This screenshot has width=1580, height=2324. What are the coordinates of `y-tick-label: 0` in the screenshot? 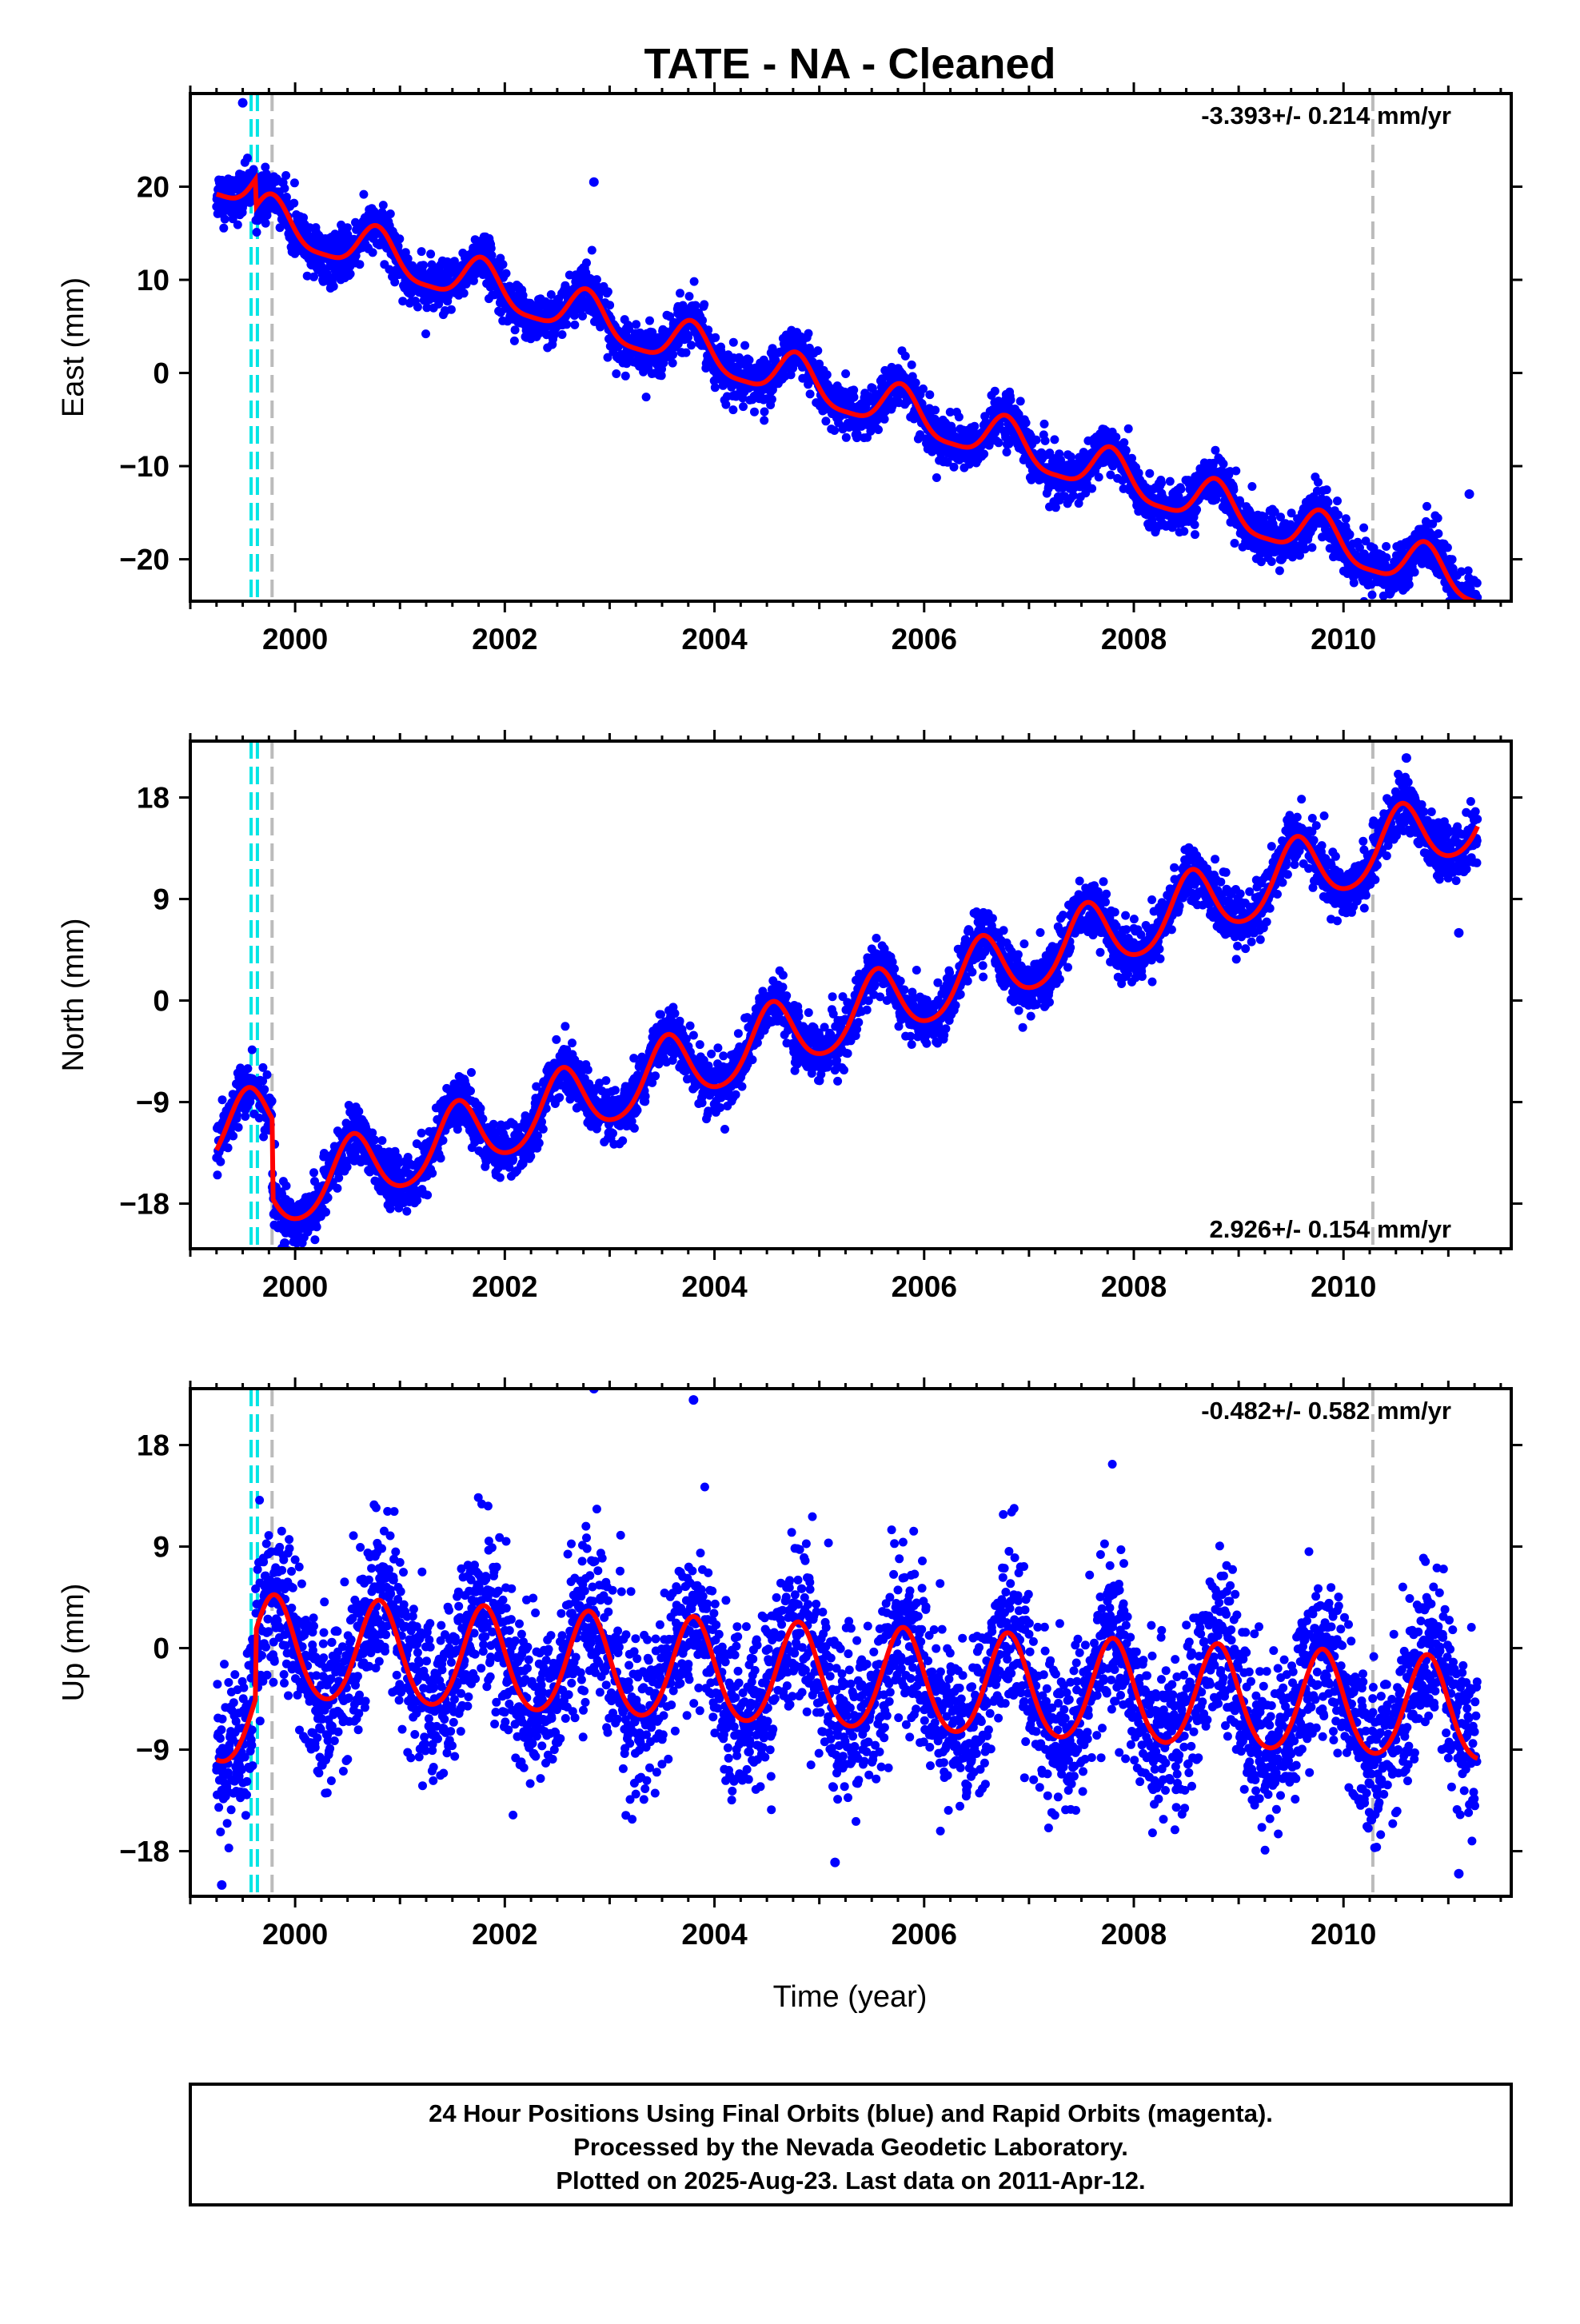 It's located at (161, 374).